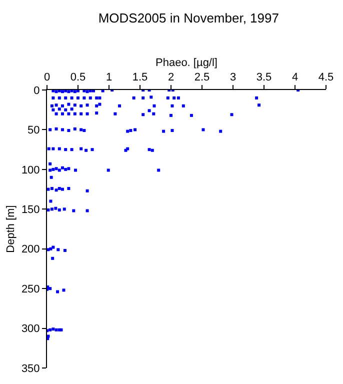 This screenshot has width=343, height=384. Describe the element at coordinates (30, 250) in the screenshot. I see `y-tick-label: 200` at that location.